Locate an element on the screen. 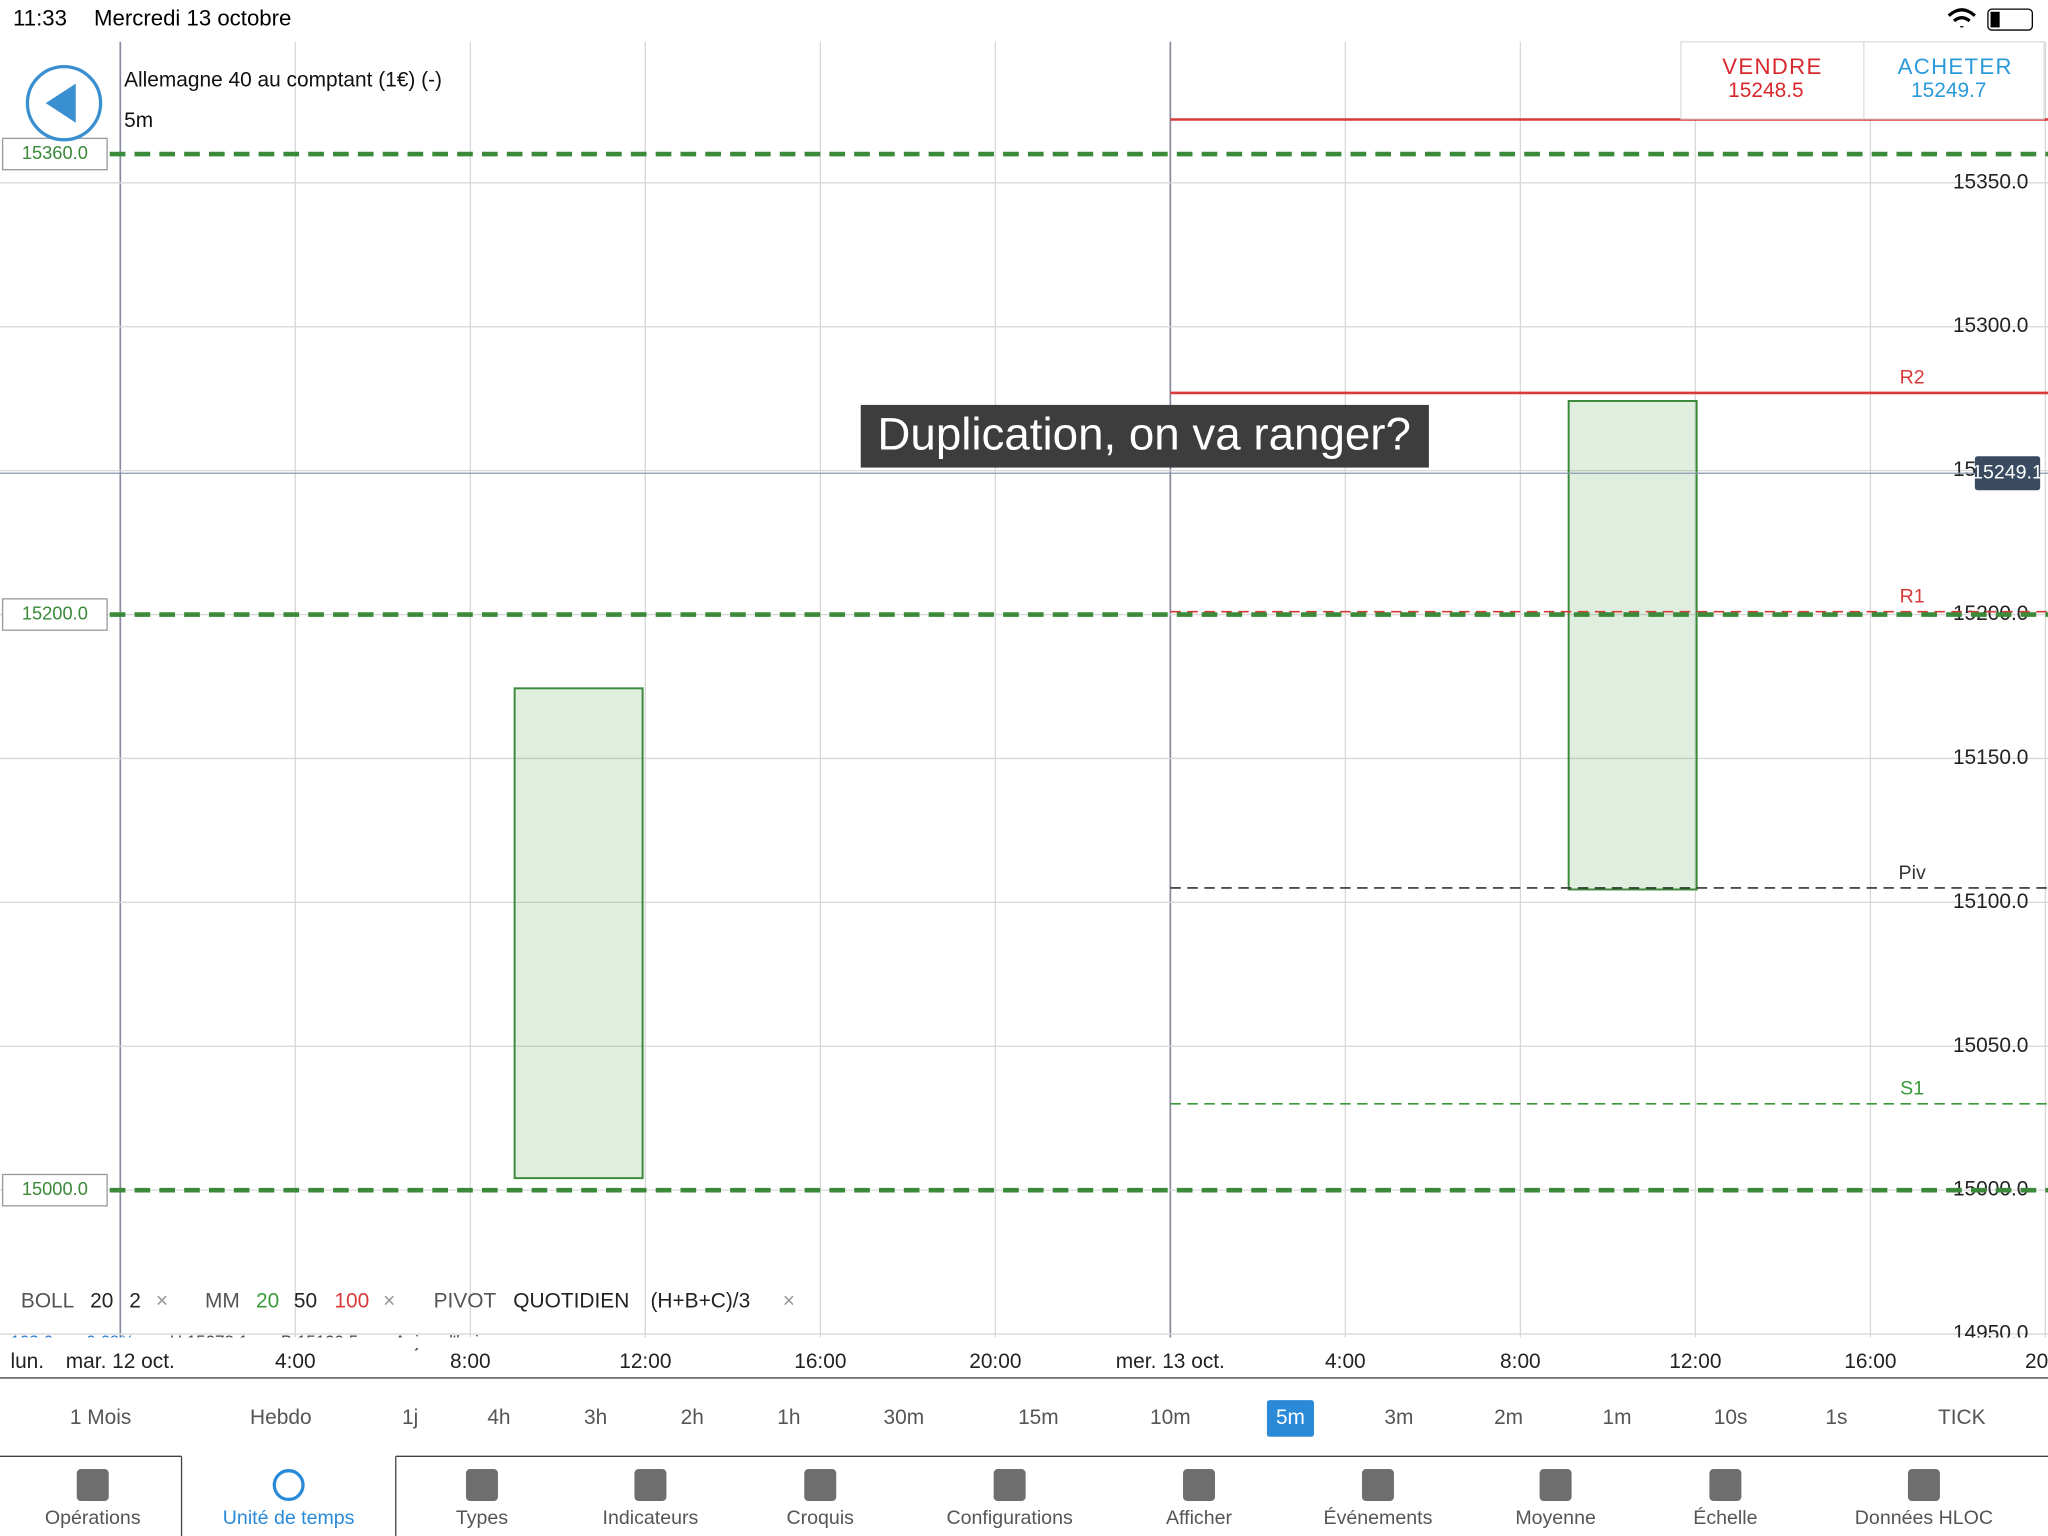 The width and height of the screenshot is (2048, 1536). timeframe-option: 1 Mois is located at coordinates (100, 1417).